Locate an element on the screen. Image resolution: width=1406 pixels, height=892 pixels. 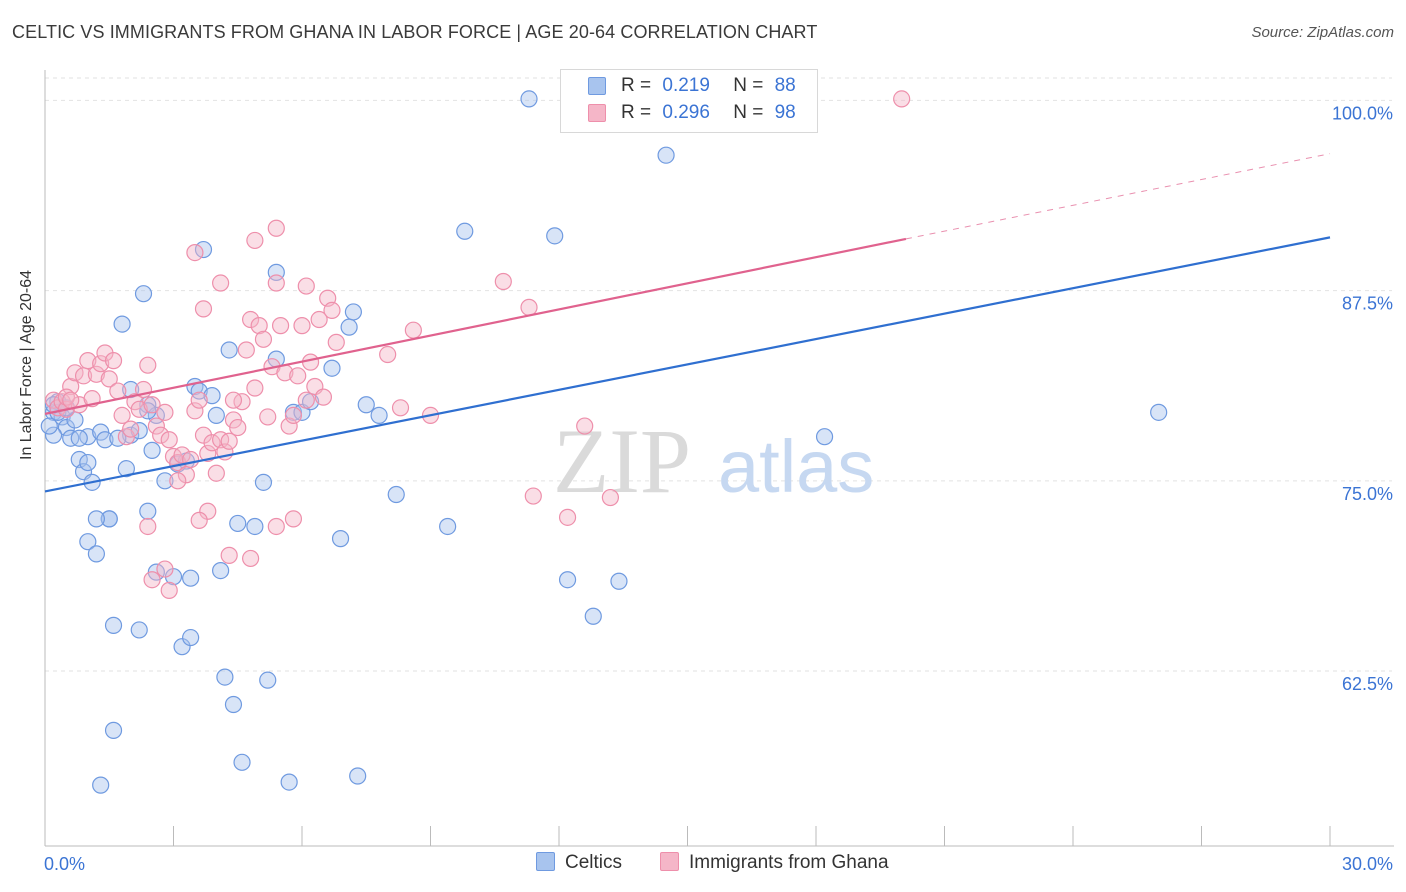
watermark-zip: ZIP is located at coordinates (622, 461).